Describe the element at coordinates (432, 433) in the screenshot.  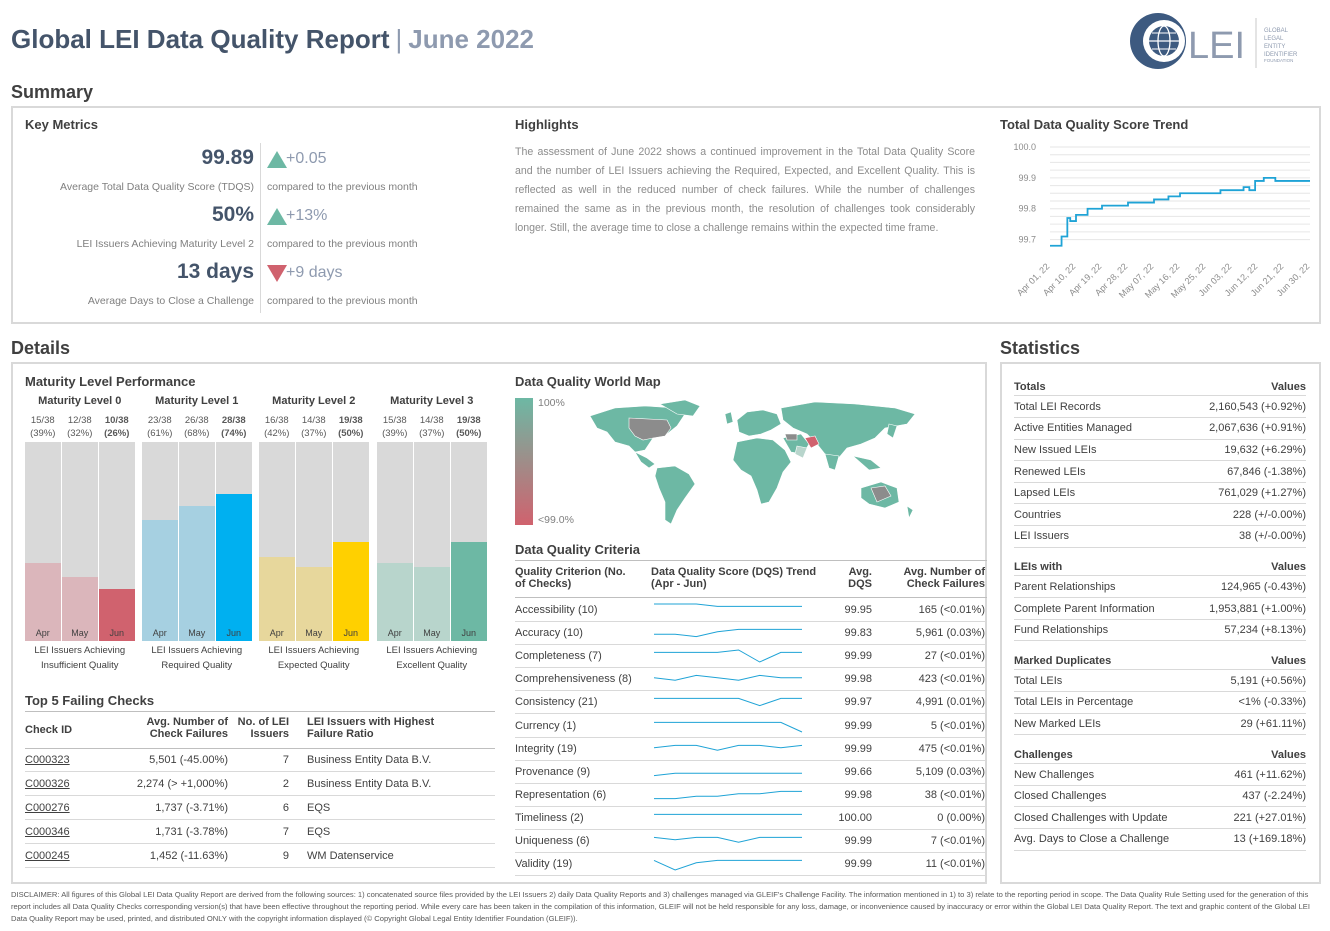
I see `maturity-pct: (37%)` at that location.